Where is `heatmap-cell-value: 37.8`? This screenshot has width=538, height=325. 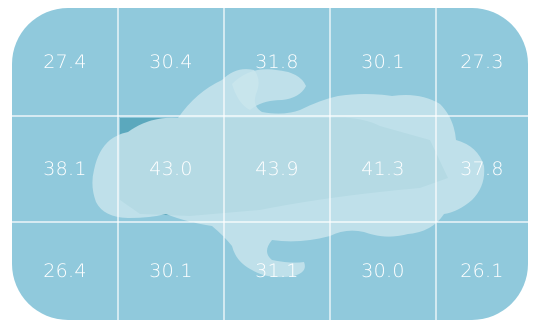 heatmap-cell-value: 37.8 is located at coordinates (482, 169).